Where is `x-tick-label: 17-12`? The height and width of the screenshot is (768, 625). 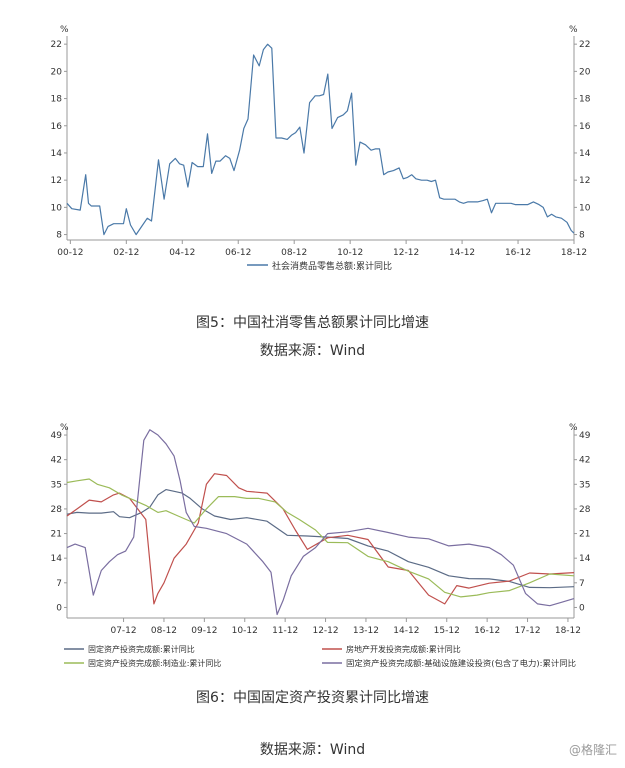 x-tick-label: 17-12 is located at coordinates (527, 631).